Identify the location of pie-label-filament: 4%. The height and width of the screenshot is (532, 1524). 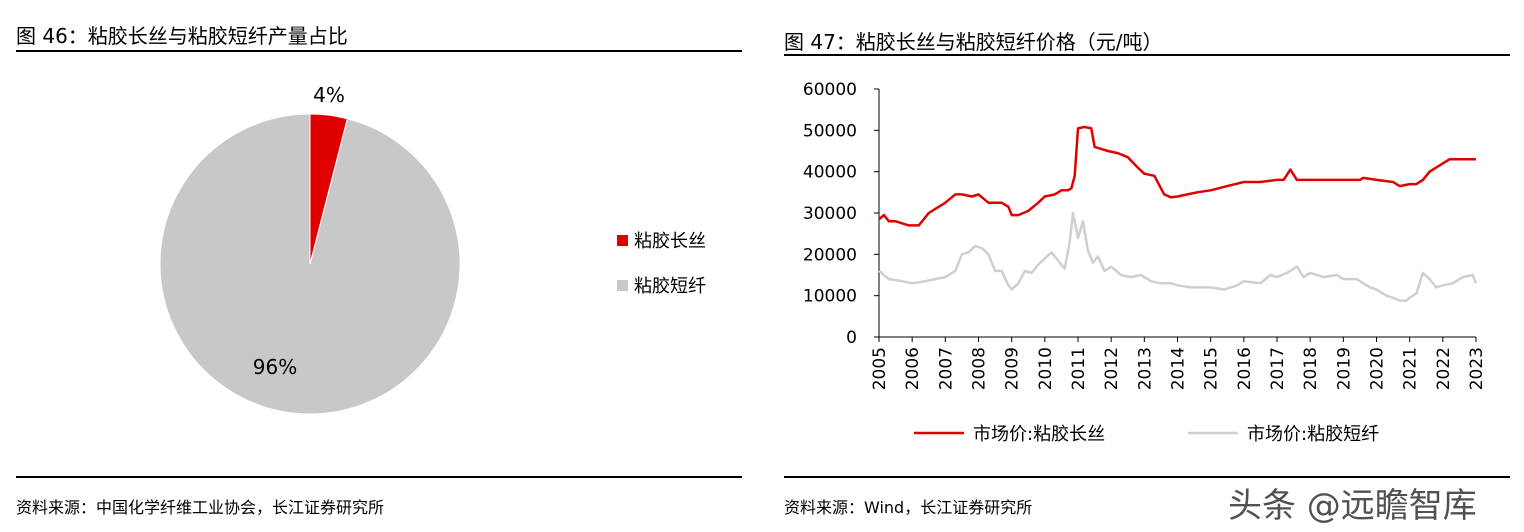
(329, 95).